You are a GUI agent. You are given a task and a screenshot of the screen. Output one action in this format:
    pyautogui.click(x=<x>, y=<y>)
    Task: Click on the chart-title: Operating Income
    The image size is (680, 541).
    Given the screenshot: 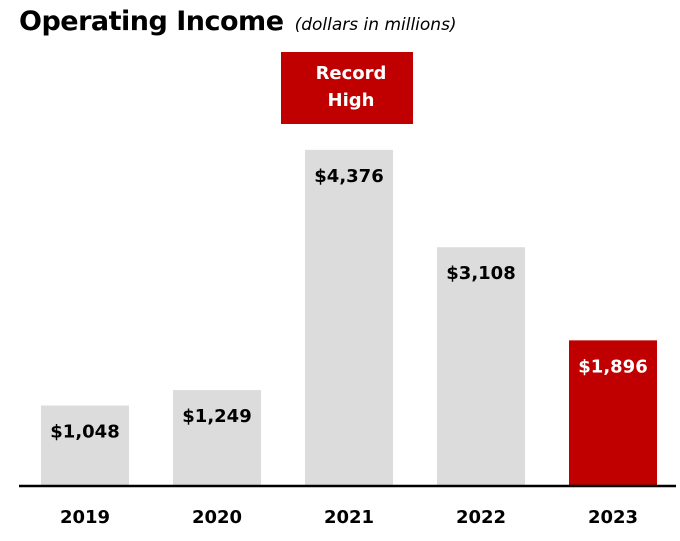 What is the action you would take?
    pyautogui.click(x=151, y=21)
    